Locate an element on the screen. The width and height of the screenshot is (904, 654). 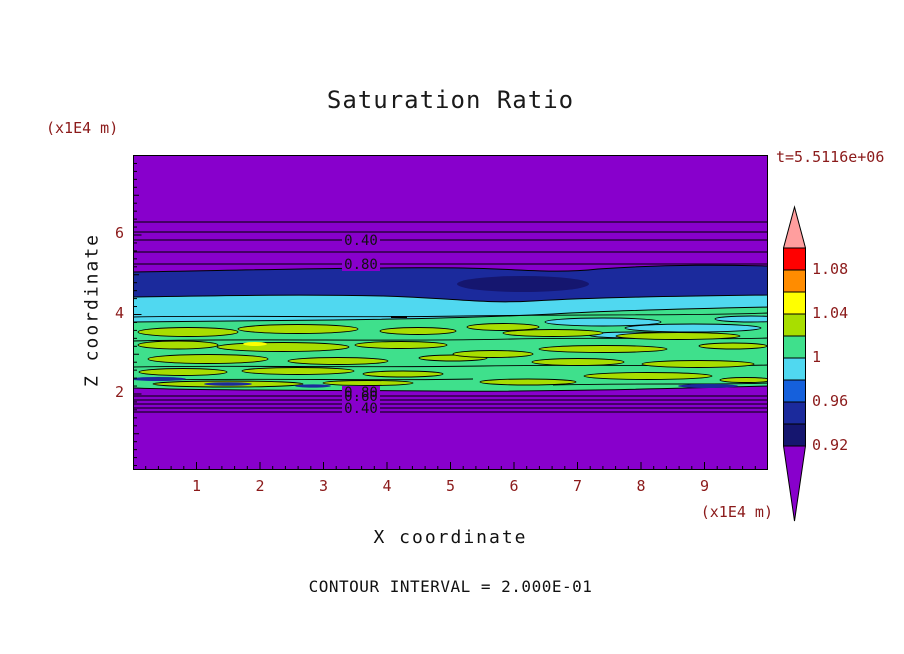
contour-labels: 0.40 0.80 0.80 0.60 0.40 is located at coordinates (361, 325).